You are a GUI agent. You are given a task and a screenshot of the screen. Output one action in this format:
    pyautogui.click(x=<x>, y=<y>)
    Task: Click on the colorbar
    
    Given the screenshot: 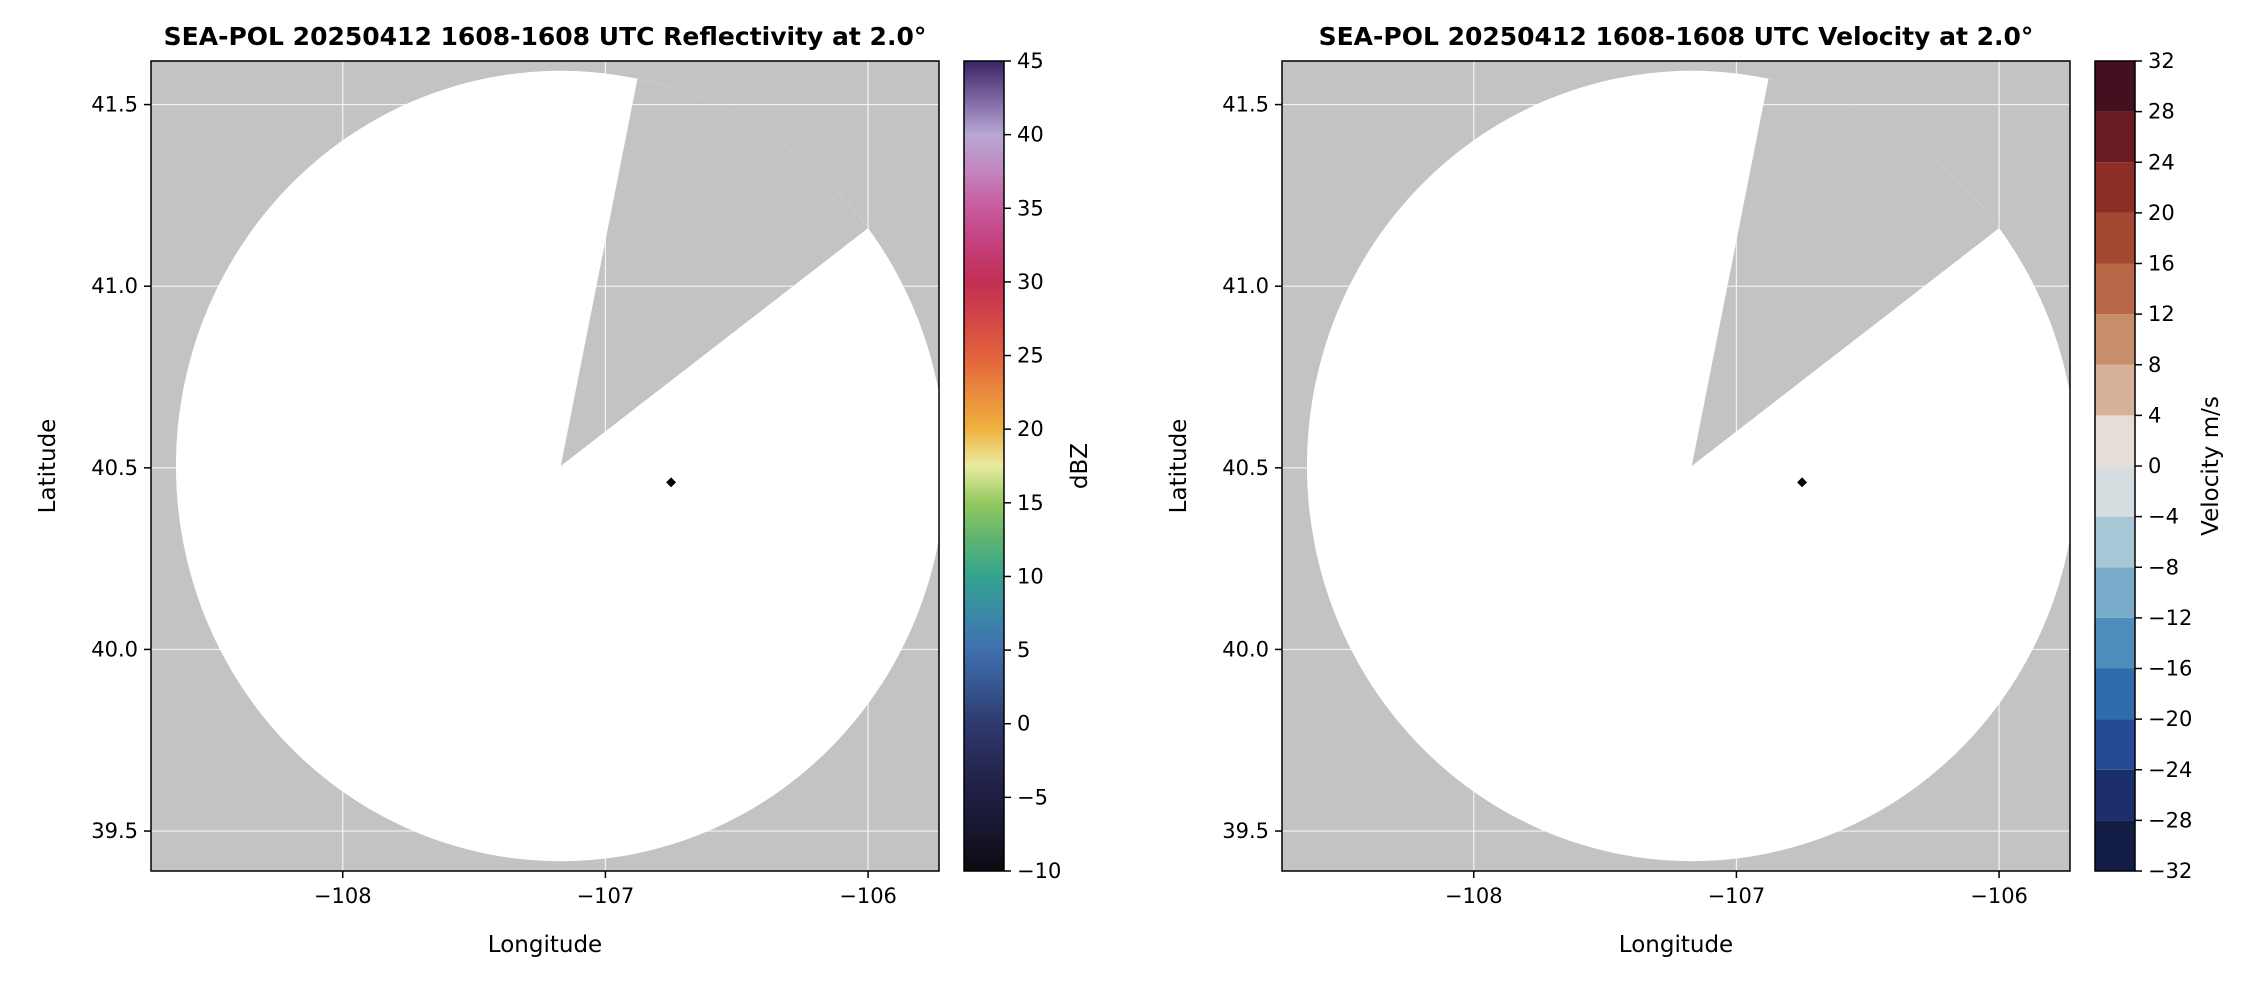 What is the action you would take?
    pyautogui.click(x=984, y=466)
    